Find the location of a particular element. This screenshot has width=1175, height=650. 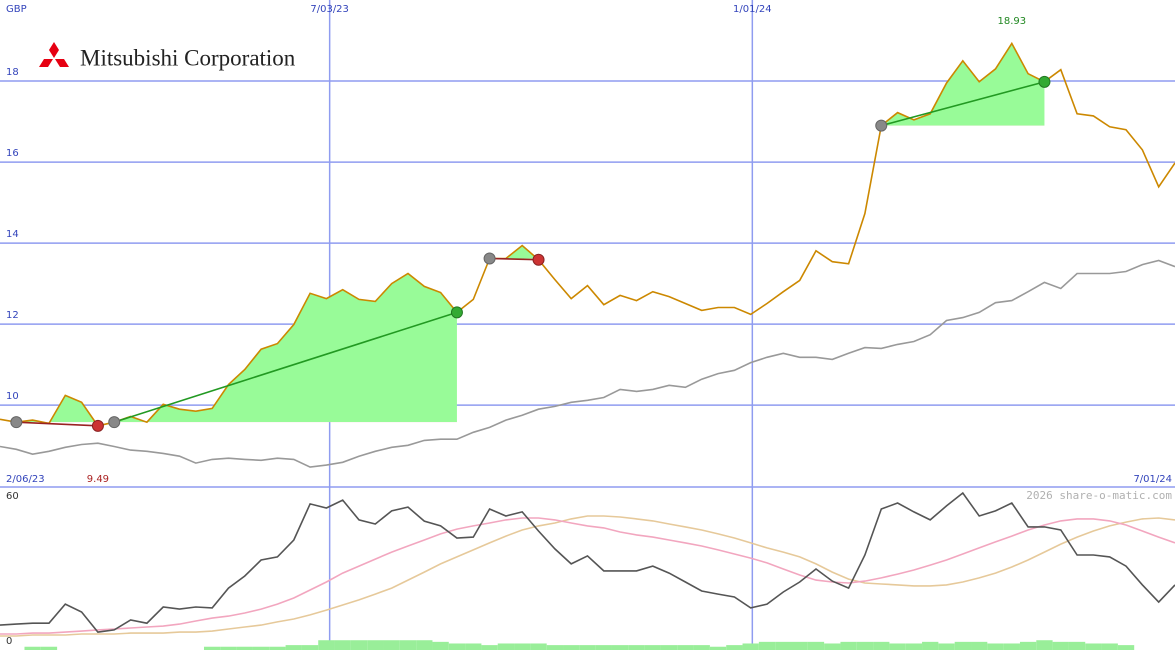

y-tick-label: 10 is located at coordinates (12, 396).